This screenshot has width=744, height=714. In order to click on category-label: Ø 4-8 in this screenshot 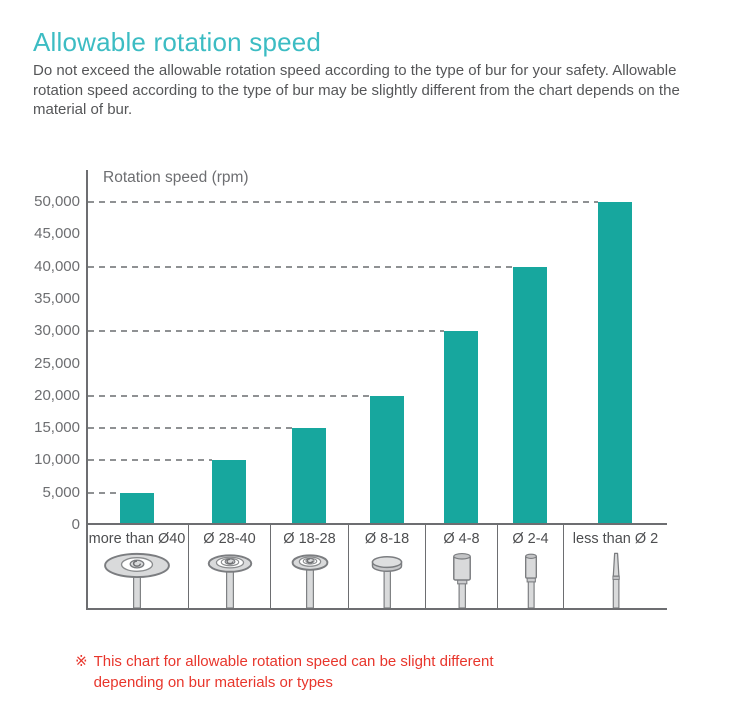, I will do `click(461, 539)`.